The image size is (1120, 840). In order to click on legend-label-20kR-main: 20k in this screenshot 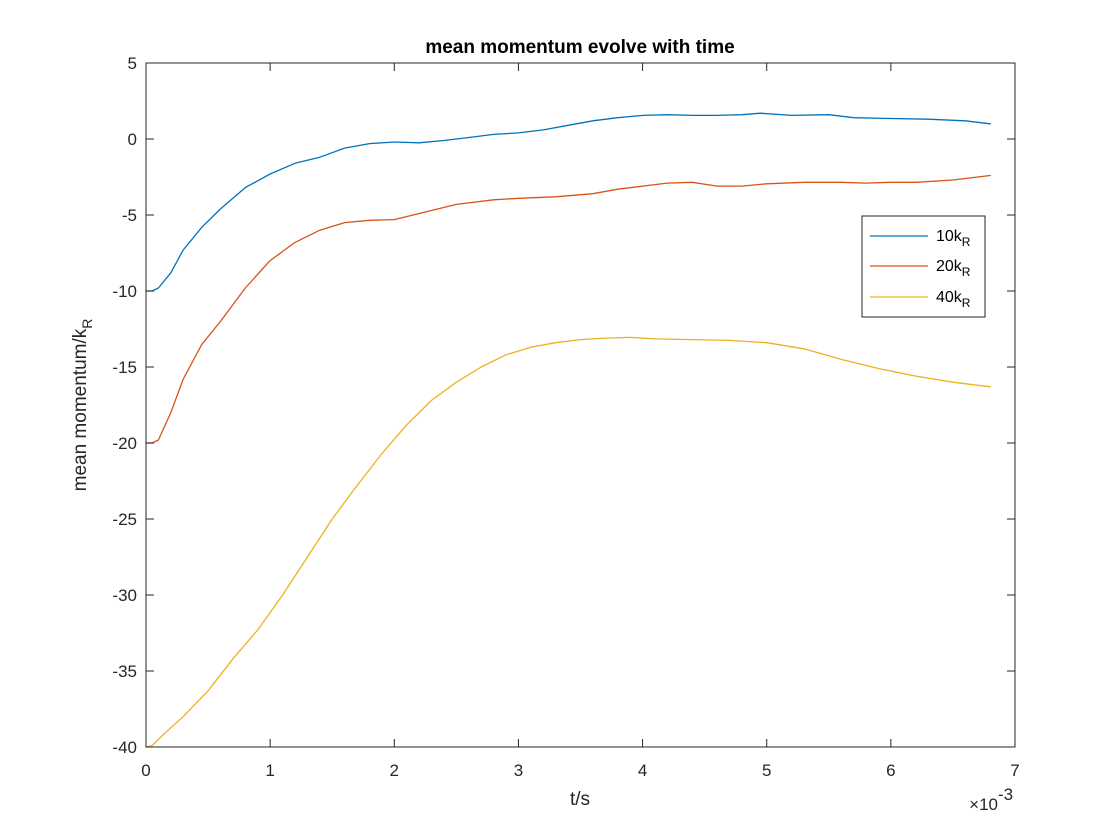, I will do `click(949, 266)`.